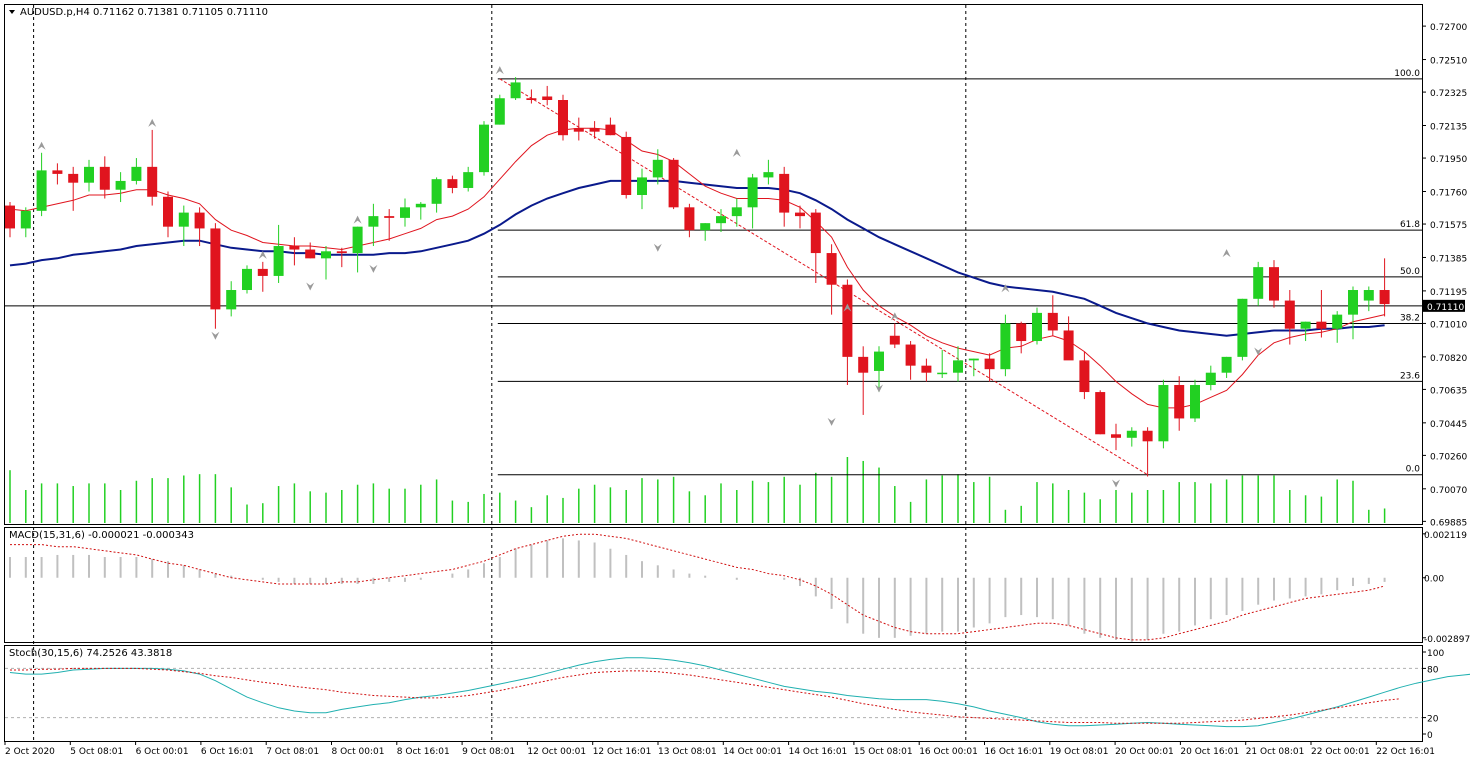 The width and height of the screenshot is (1470, 768). What do you see at coordinates (12, 12) in the screenshot?
I see `chart-menu-triangle-icon` at bounding box center [12, 12].